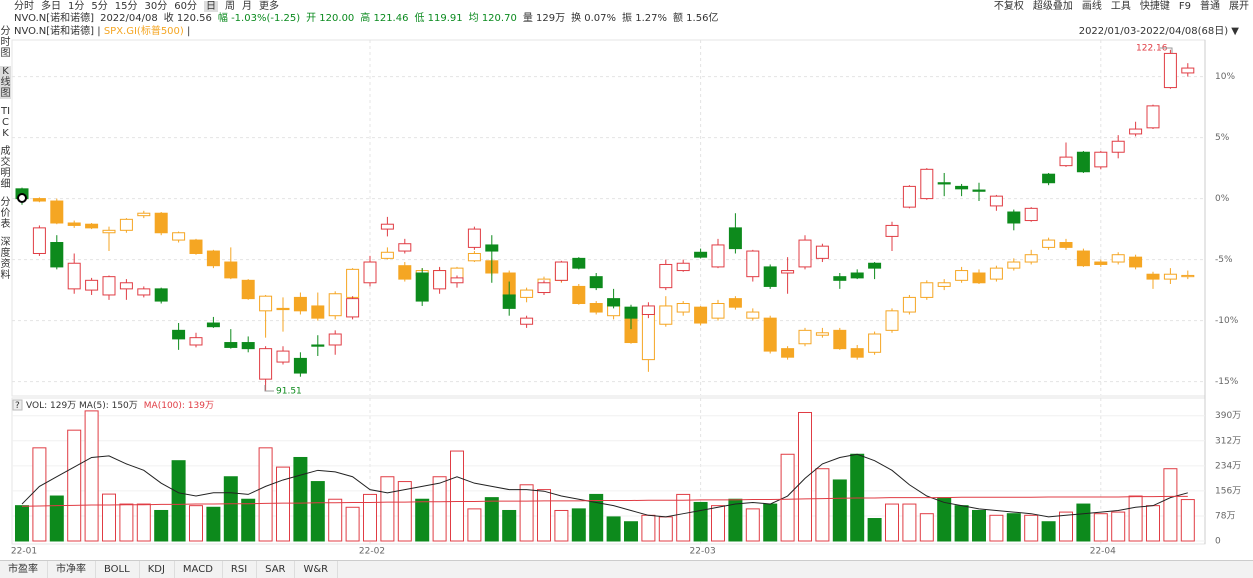 This screenshot has height=578, width=1253. Describe the element at coordinates (1052, 6) in the screenshot. I see `tool-button: 超级叠加` at that location.